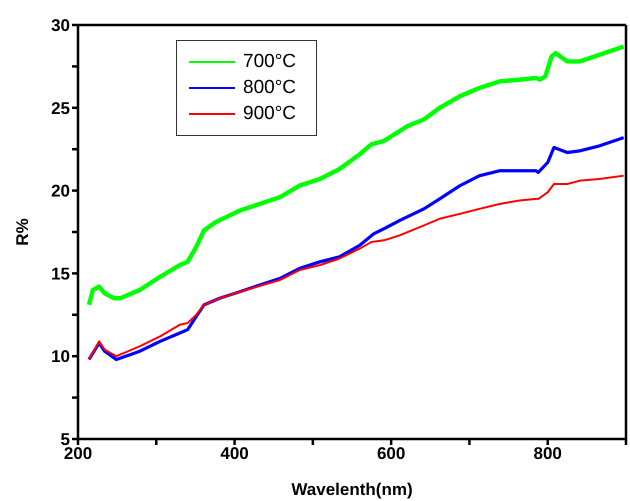 This screenshot has height=501, width=630. I want to click on legend-label: 800°C, so click(269, 88).